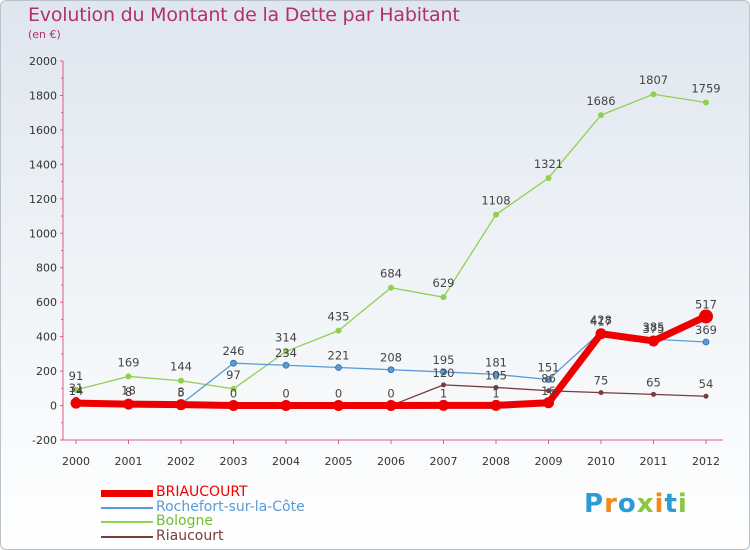 Image resolution: width=750 pixels, height=550 pixels. I want to click on data-label: 1686, so click(600, 101).